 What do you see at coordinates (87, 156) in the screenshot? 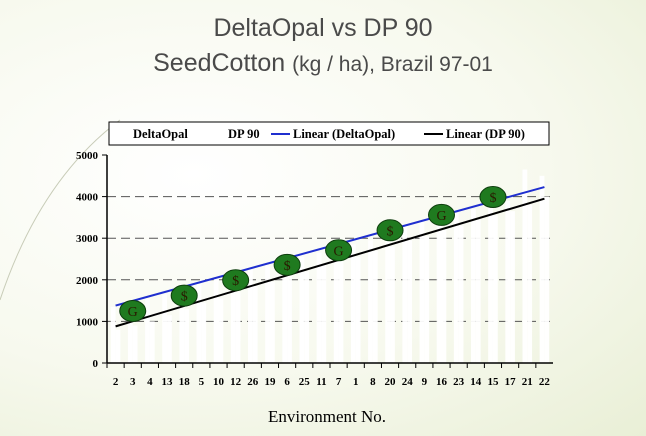
I see `y-tick-label: 5000` at bounding box center [87, 156].